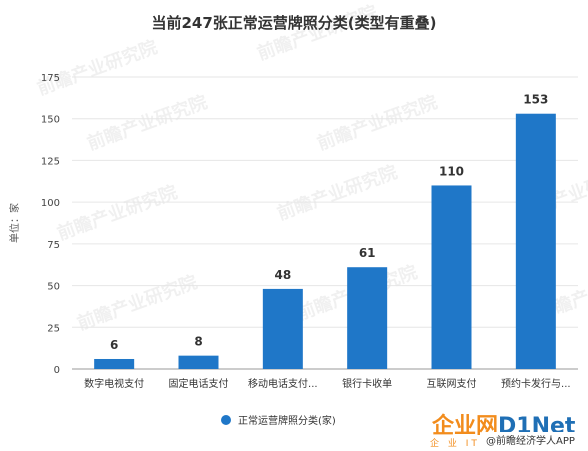 The image size is (588, 451). What do you see at coordinates (367, 253) in the screenshot?
I see `data-label: 61` at bounding box center [367, 253].